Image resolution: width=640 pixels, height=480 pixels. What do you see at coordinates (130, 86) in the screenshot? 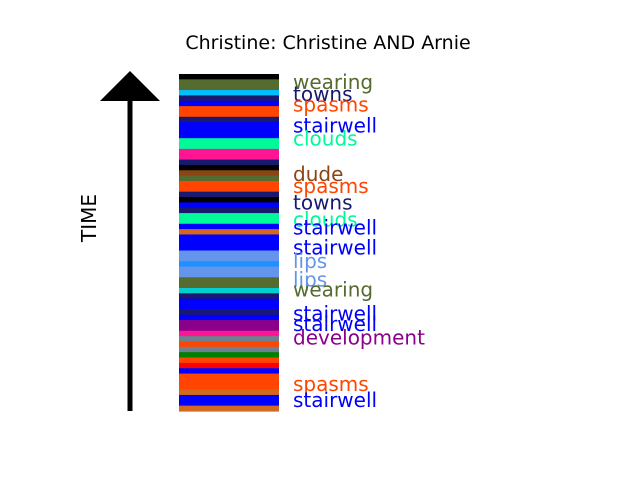
I see `time-arrow-head` at bounding box center [130, 86].